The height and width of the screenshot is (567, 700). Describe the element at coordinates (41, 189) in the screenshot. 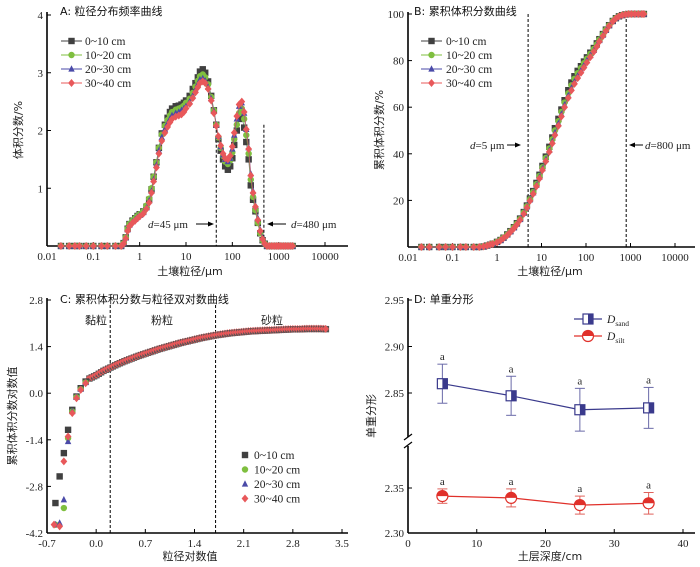

I see `y-tick-label: 1` at that location.